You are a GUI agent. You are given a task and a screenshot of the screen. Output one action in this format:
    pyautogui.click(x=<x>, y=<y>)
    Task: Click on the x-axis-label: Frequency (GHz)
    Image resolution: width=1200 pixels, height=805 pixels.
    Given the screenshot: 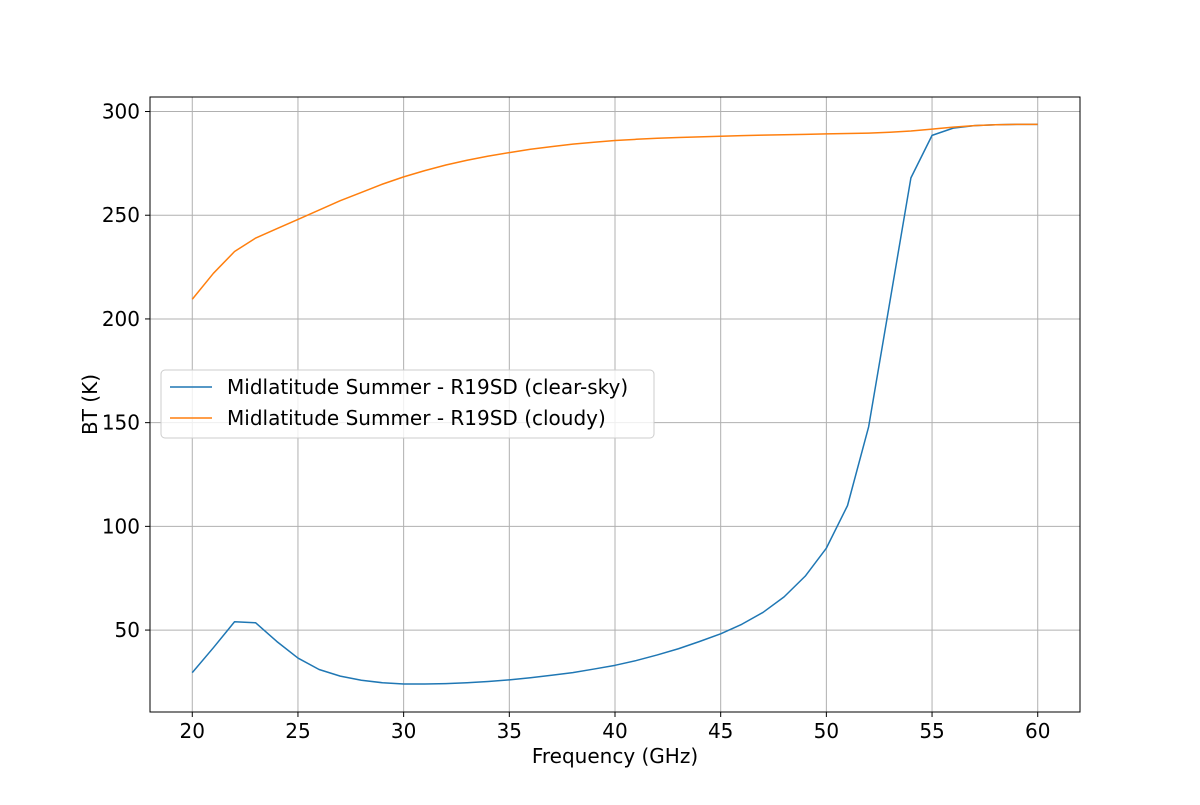 What is the action you would take?
    pyautogui.click(x=615, y=756)
    